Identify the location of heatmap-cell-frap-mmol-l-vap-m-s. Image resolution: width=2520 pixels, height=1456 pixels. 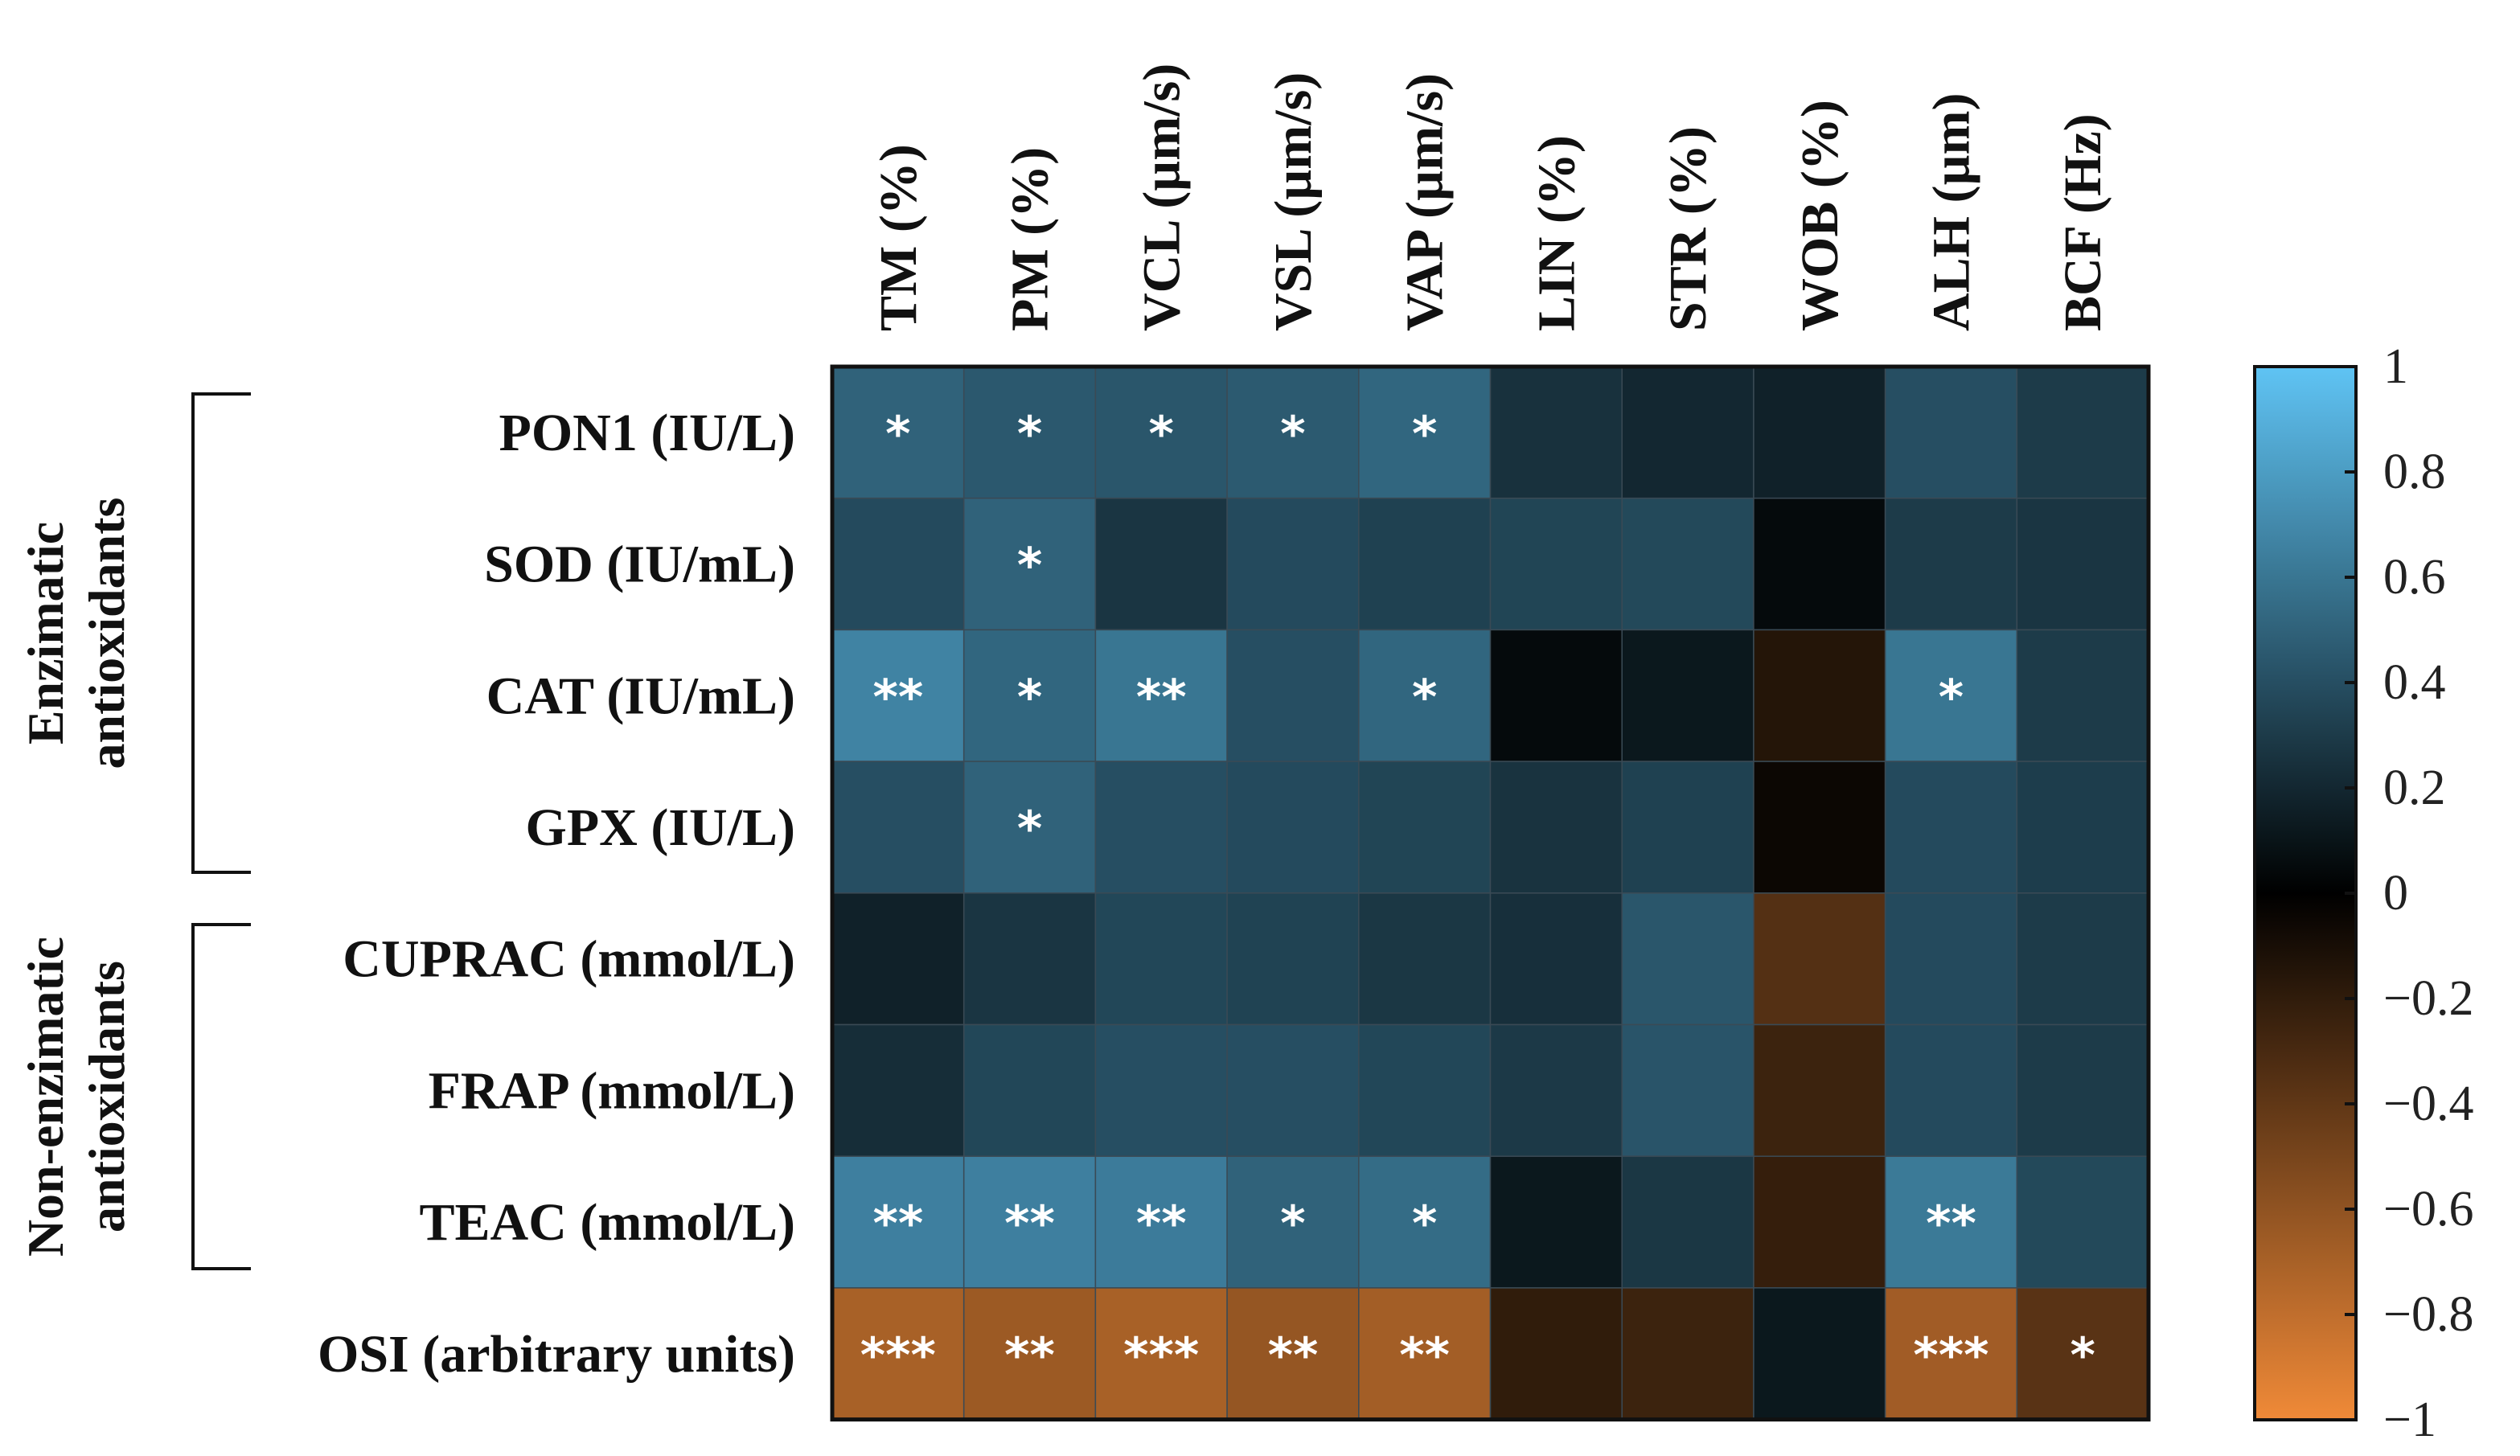
(1425, 1090).